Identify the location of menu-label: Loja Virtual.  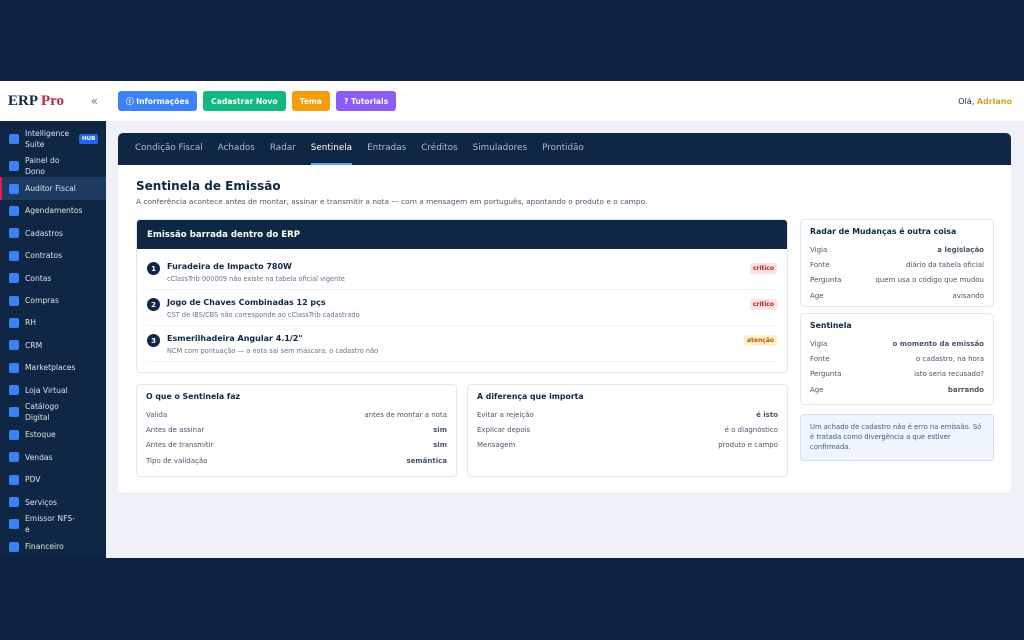
(46, 390).